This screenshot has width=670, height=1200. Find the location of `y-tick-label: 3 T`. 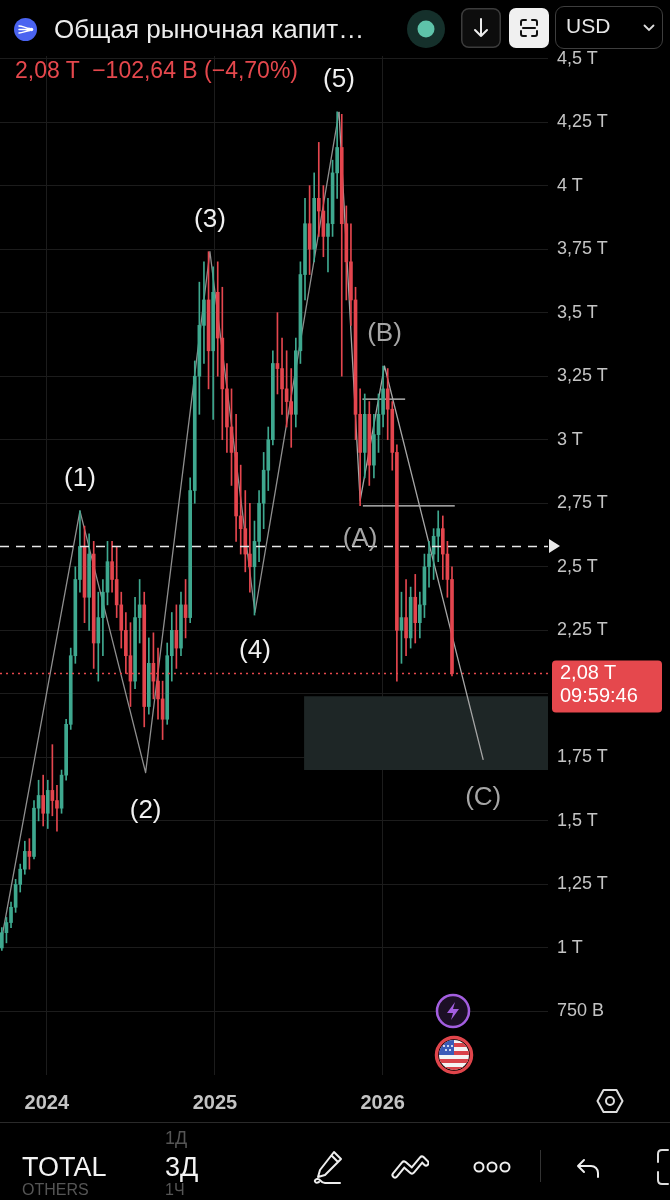

y-tick-label: 3 T is located at coordinates (570, 438).